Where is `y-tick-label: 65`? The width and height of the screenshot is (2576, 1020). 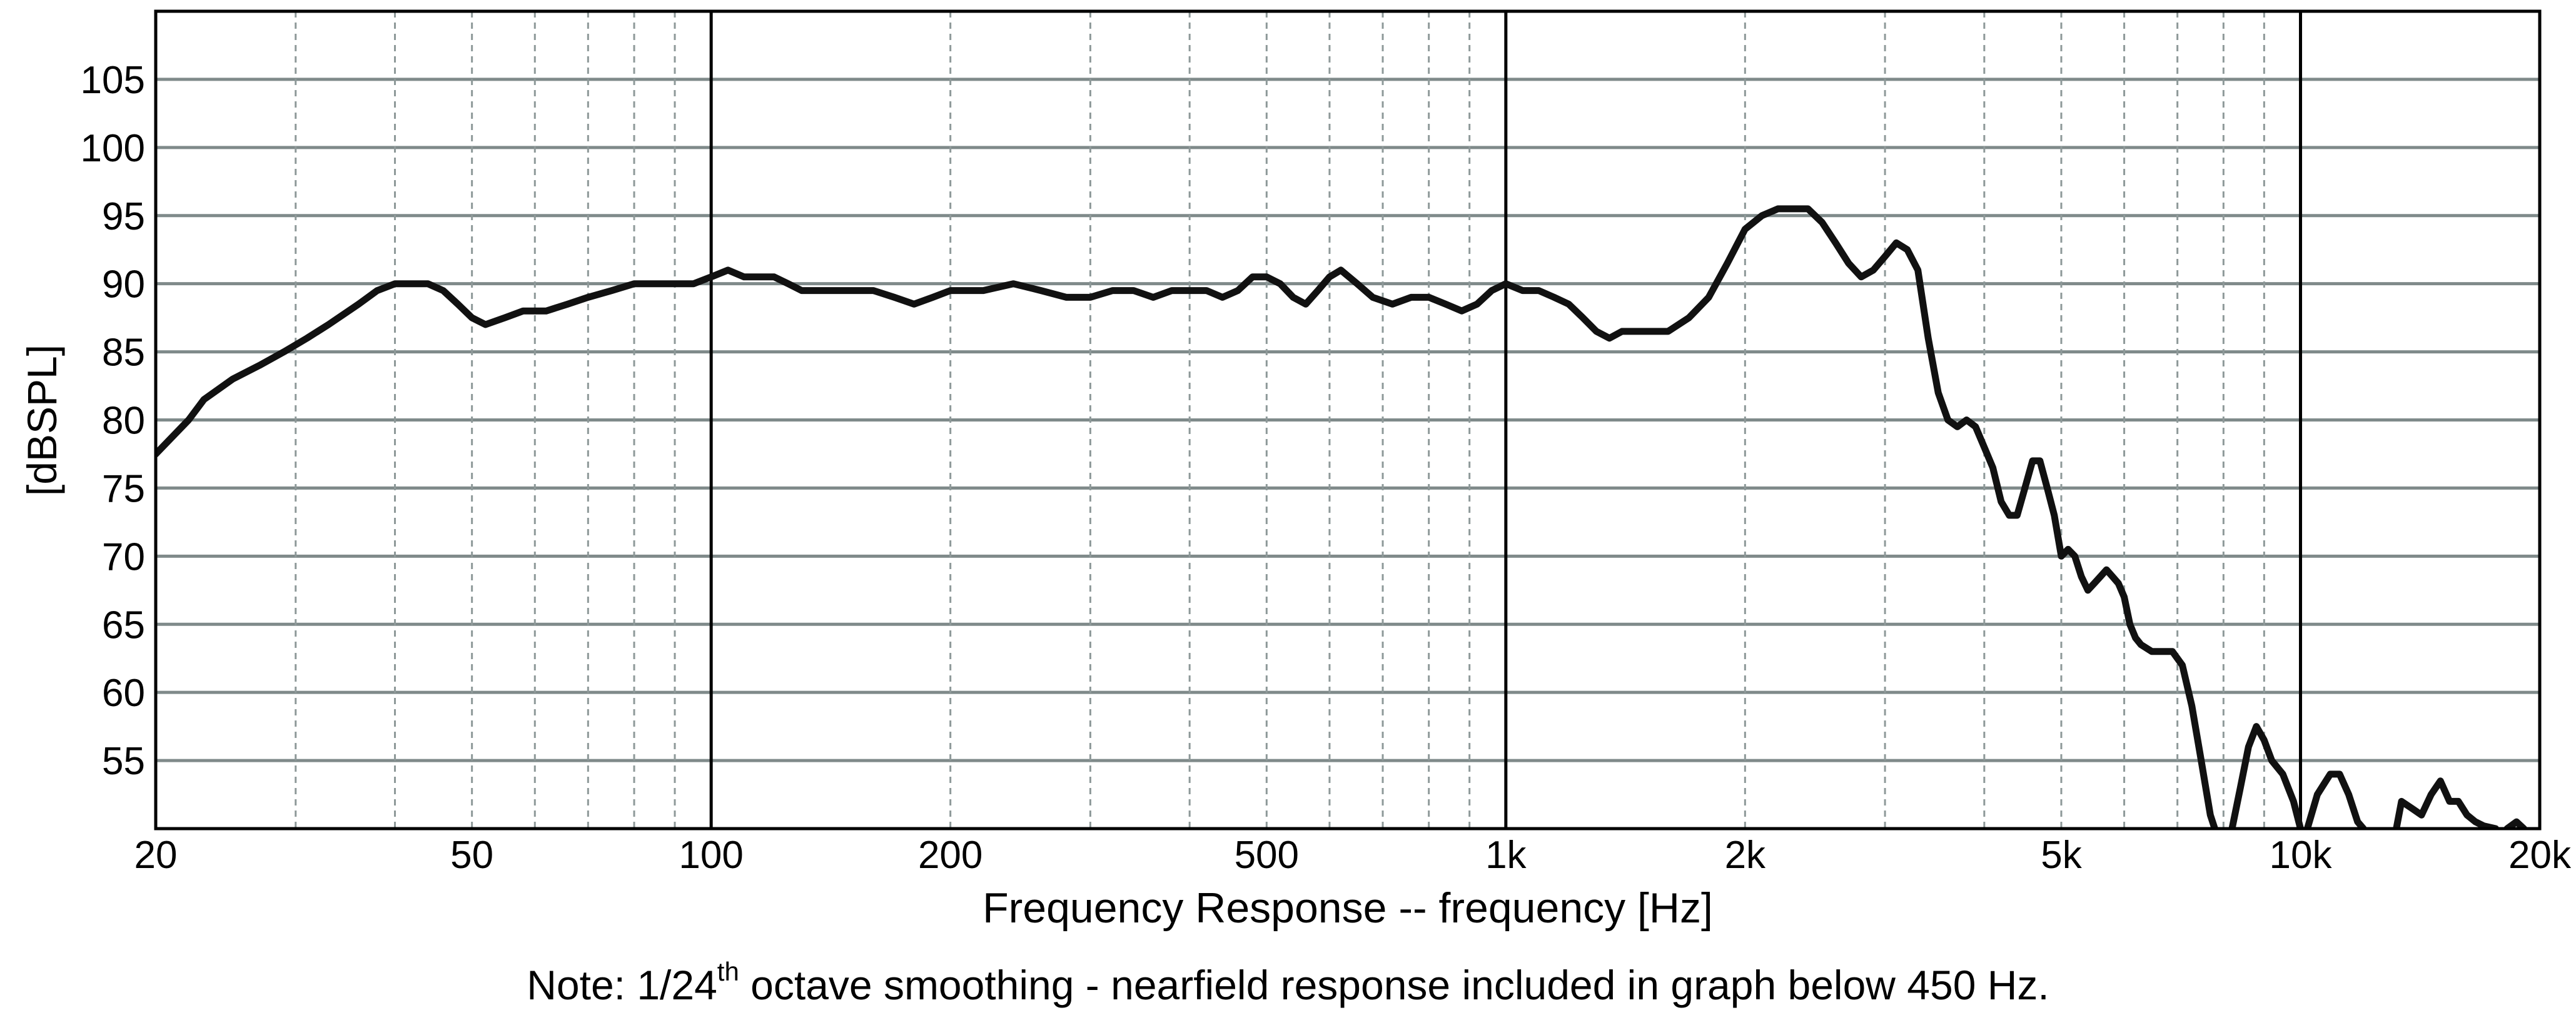
y-tick-label: 65 is located at coordinates (123, 625).